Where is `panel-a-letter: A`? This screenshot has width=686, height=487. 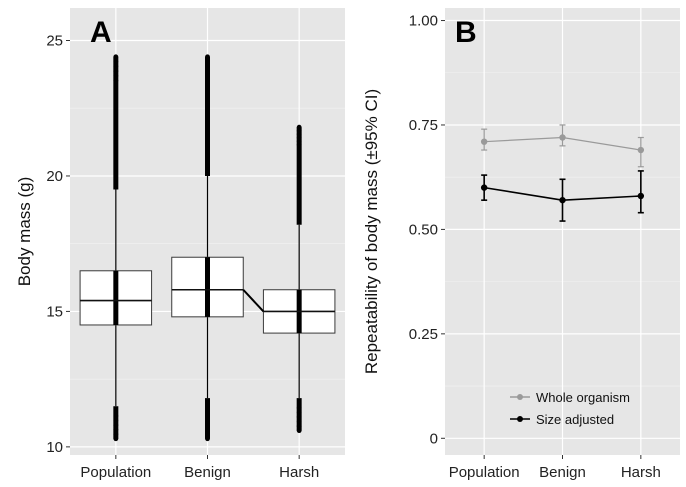 panel-a-letter: A is located at coordinates (101, 32).